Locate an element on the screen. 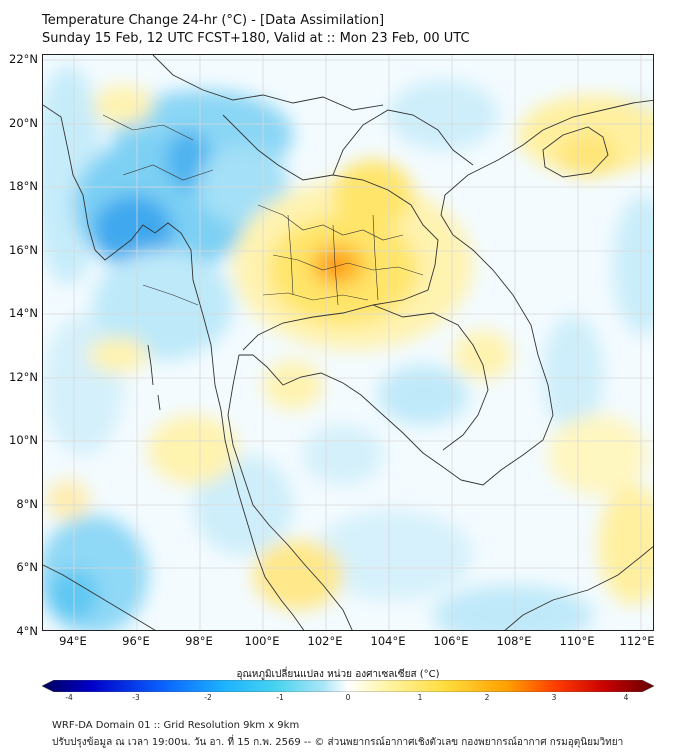  cambodia-border is located at coordinates (430, 377).